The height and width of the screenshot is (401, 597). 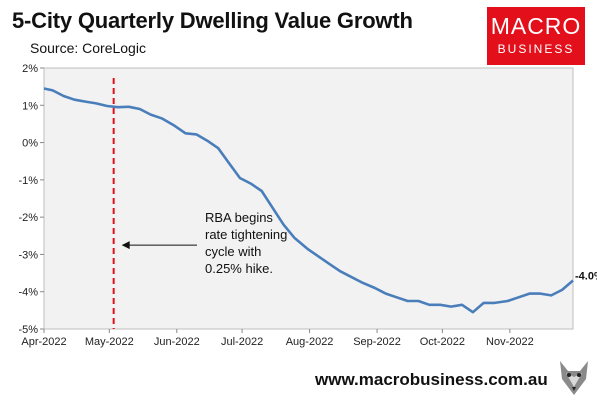 I want to click on y-tick-label: 0%, so click(x=30, y=144).